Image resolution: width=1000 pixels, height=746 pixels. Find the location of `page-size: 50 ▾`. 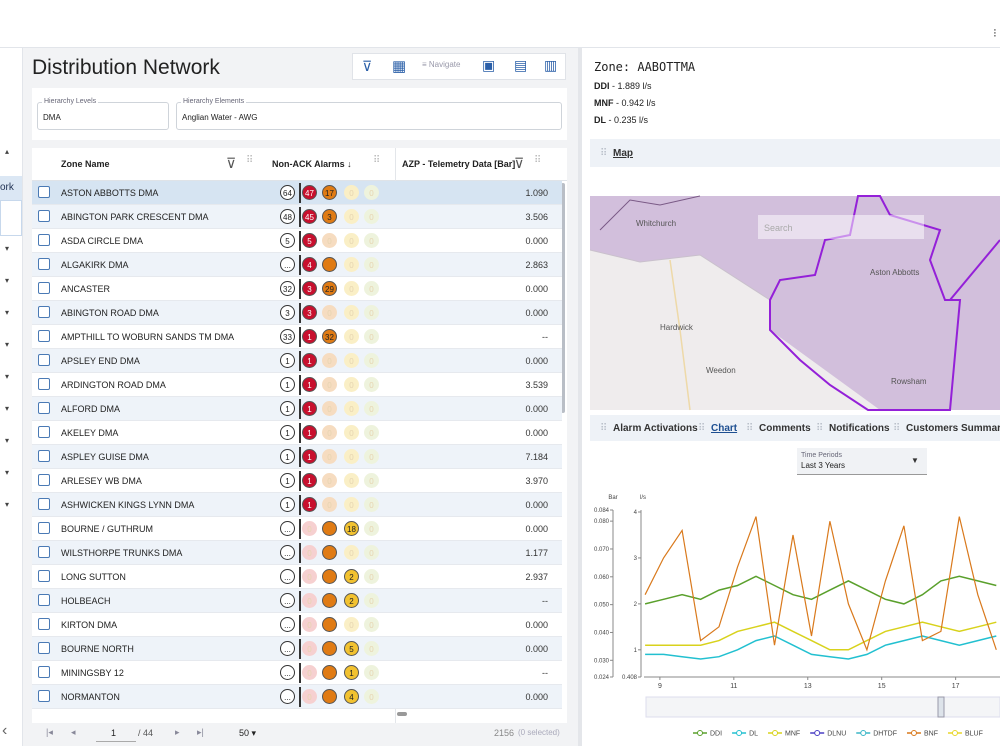

page-size: 50 ▾ is located at coordinates (248, 733).